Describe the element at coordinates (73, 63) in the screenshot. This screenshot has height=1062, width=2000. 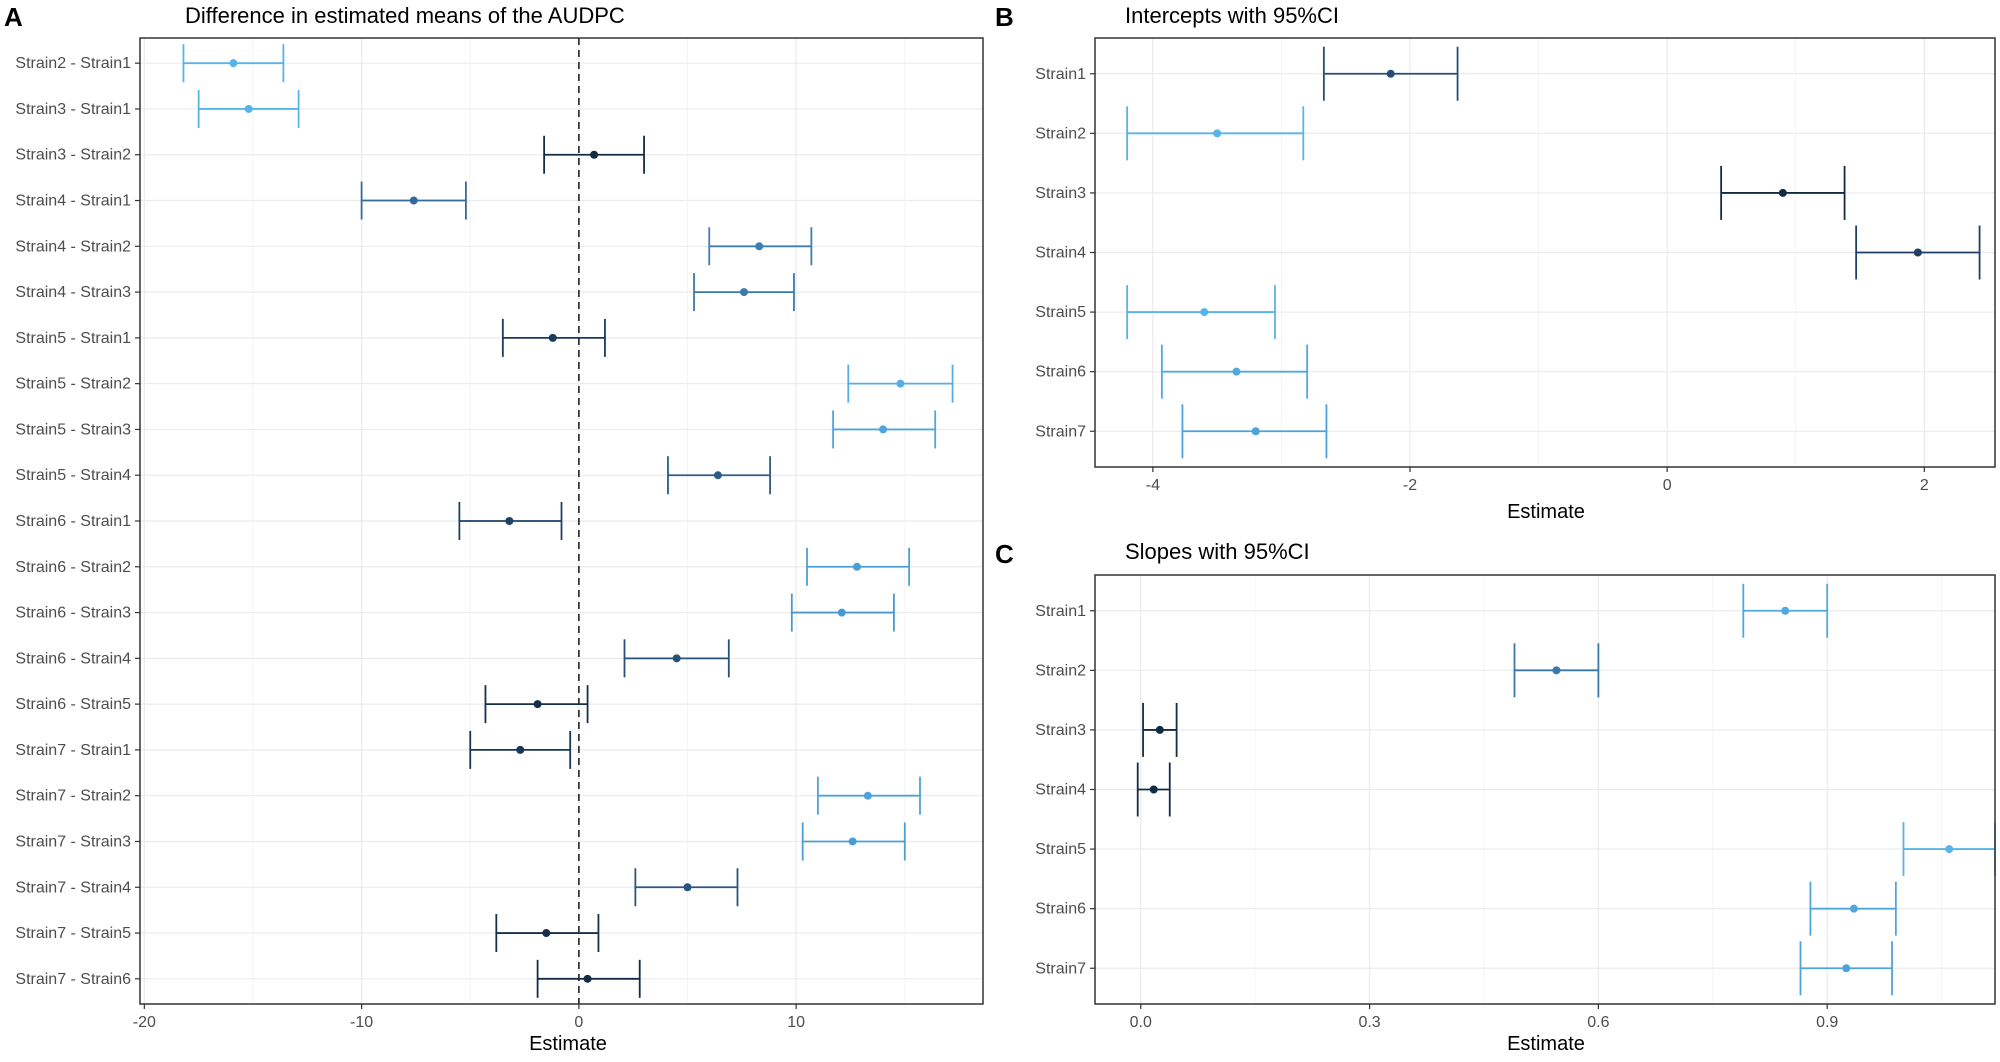
I see `y-tick-label: Strain2 - Strain1` at that location.